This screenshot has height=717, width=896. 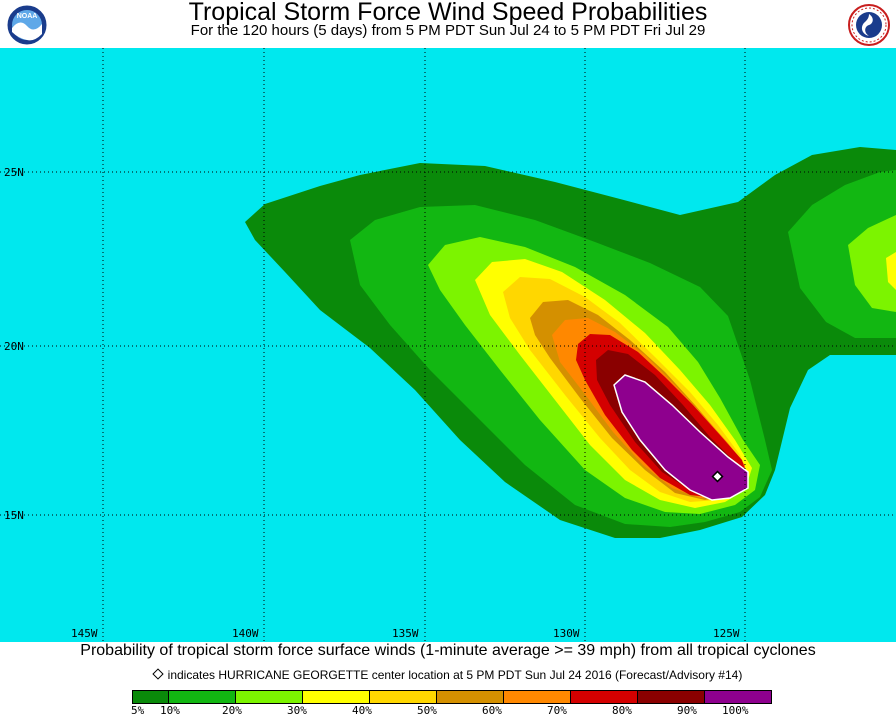 What do you see at coordinates (14, 515) in the screenshot?
I see `lat-label-15: 15N` at bounding box center [14, 515].